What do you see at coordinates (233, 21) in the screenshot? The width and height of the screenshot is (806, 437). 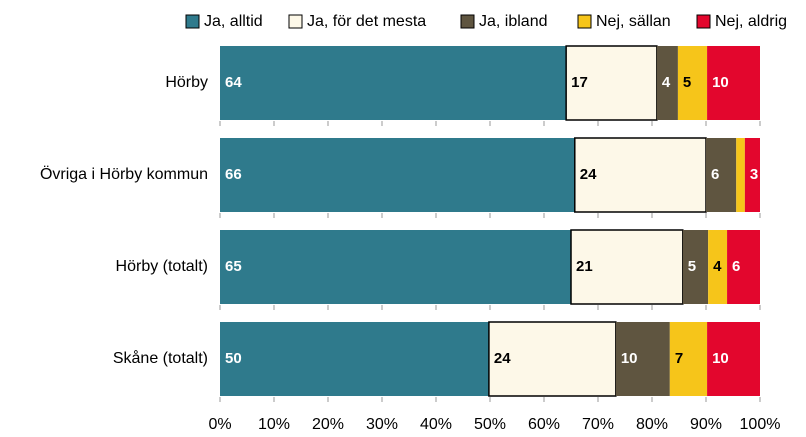 I see `legend-label: Ja, alltid` at bounding box center [233, 21].